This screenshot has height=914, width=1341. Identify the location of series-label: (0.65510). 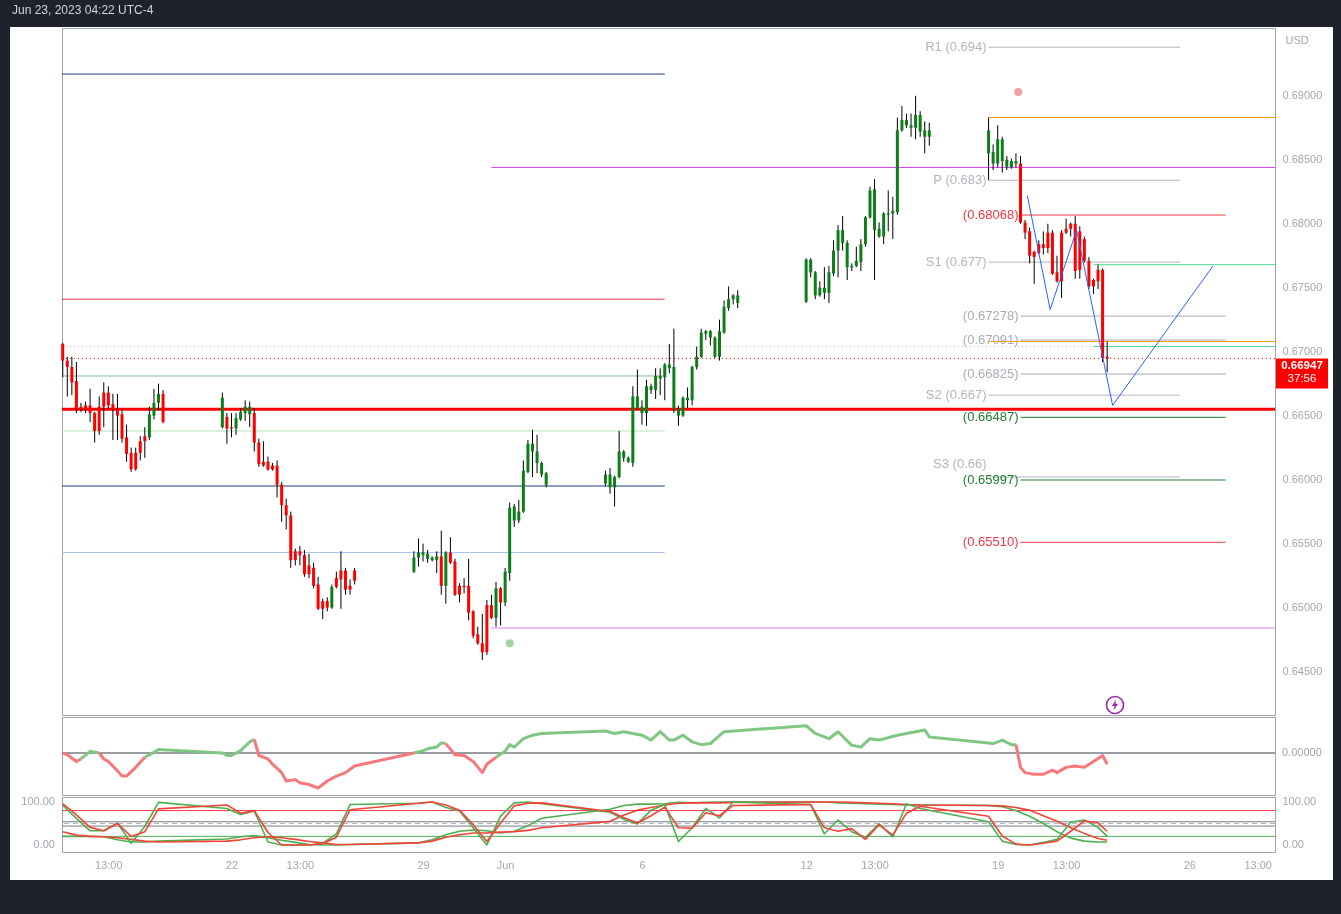
(990, 542).